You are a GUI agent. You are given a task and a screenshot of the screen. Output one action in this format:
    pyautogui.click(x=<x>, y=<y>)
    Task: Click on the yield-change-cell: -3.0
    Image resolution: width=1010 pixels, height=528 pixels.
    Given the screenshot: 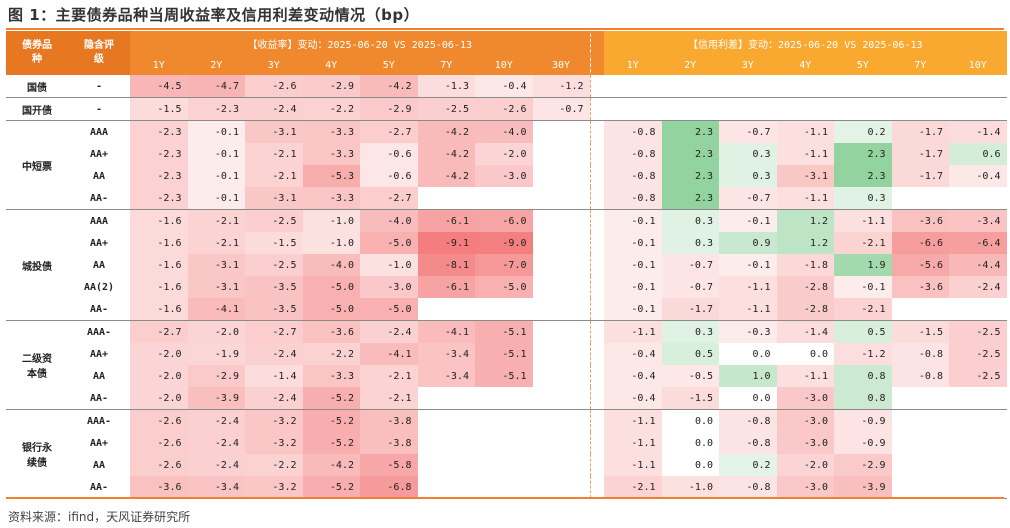 What is the action you would take?
    pyautogui.click(x=389, y=287)
    